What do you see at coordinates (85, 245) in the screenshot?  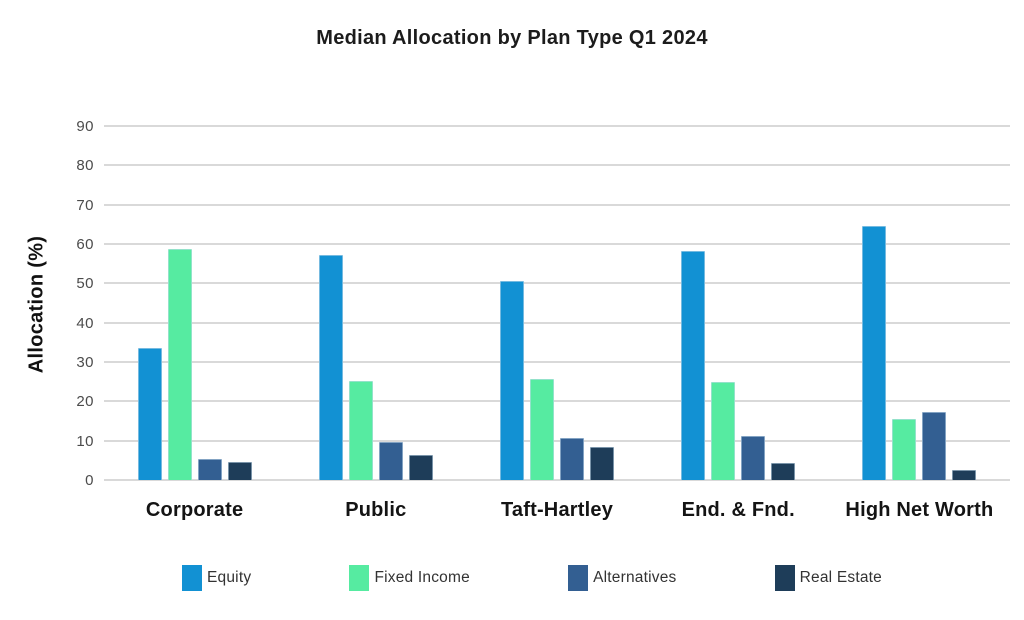 I see `y-tick-label-60: 60` at bounding box center [85, 245].